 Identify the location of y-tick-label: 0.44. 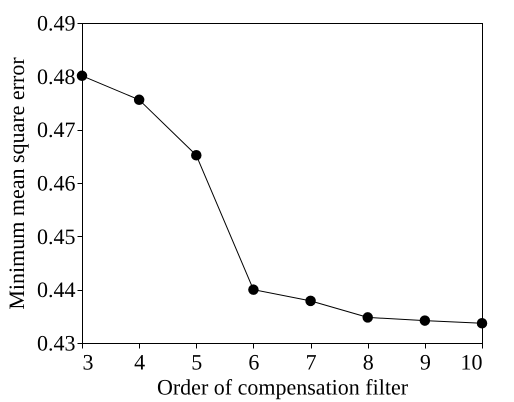
(56, 289).